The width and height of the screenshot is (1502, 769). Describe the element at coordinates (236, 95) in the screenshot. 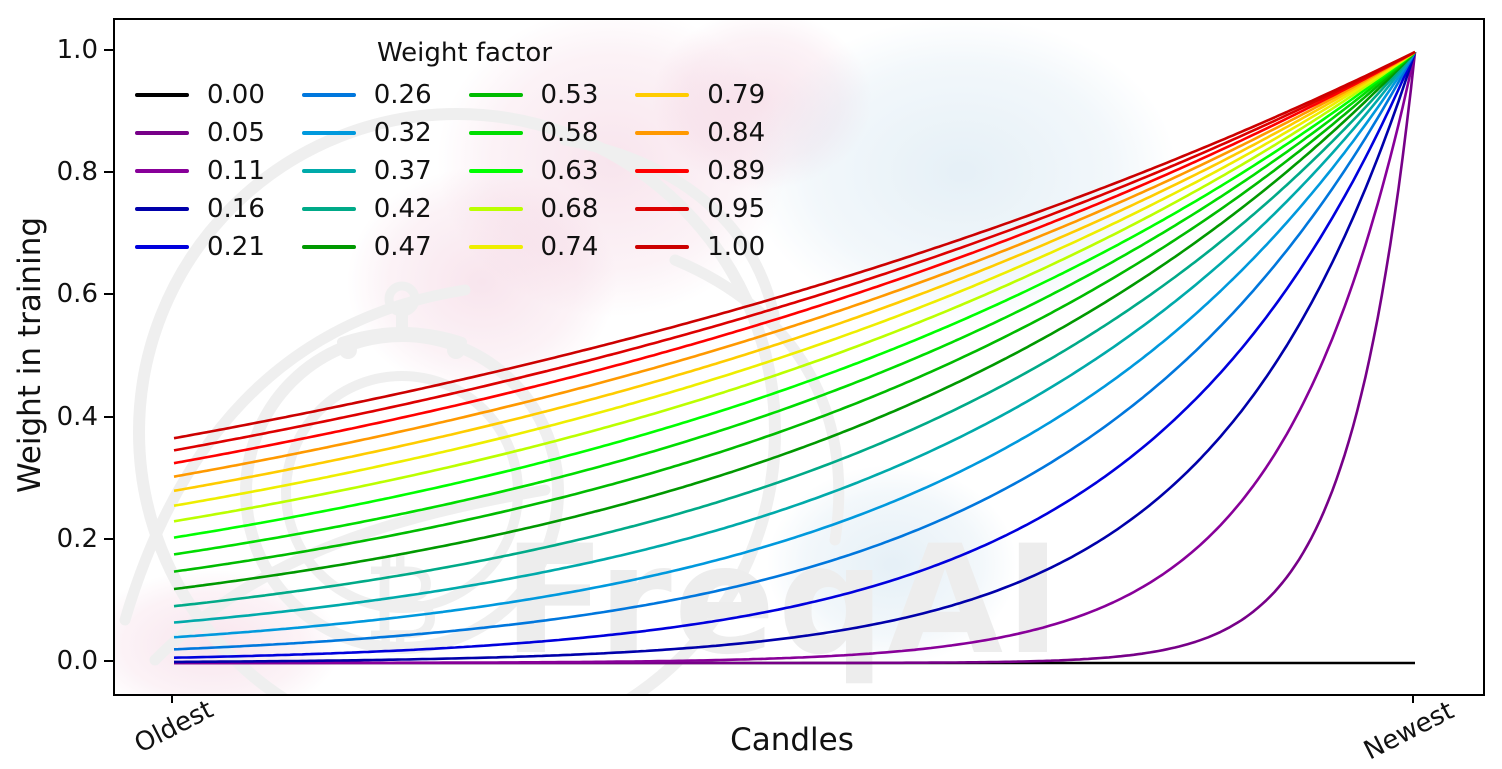

I see `legend-label: 0.00` at that location.